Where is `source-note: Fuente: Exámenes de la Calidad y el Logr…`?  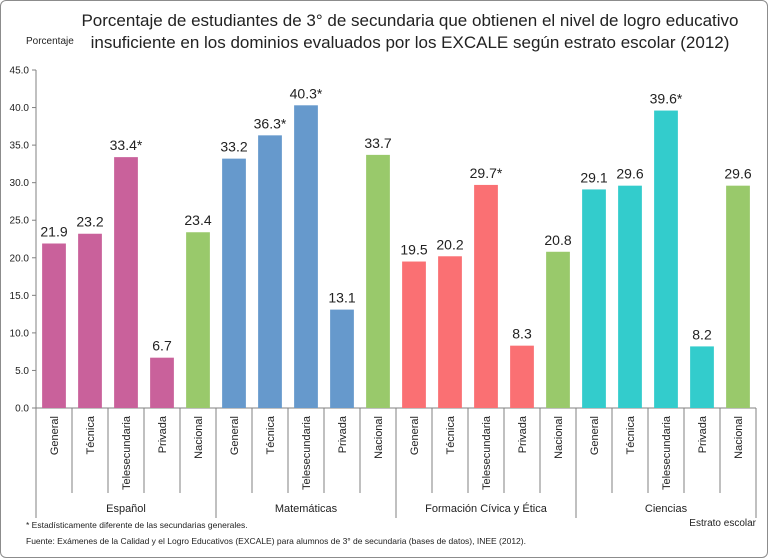
source-note: Fuente: Exámenes de la Calidad y el Logr… is located at coordinates (276, 541).